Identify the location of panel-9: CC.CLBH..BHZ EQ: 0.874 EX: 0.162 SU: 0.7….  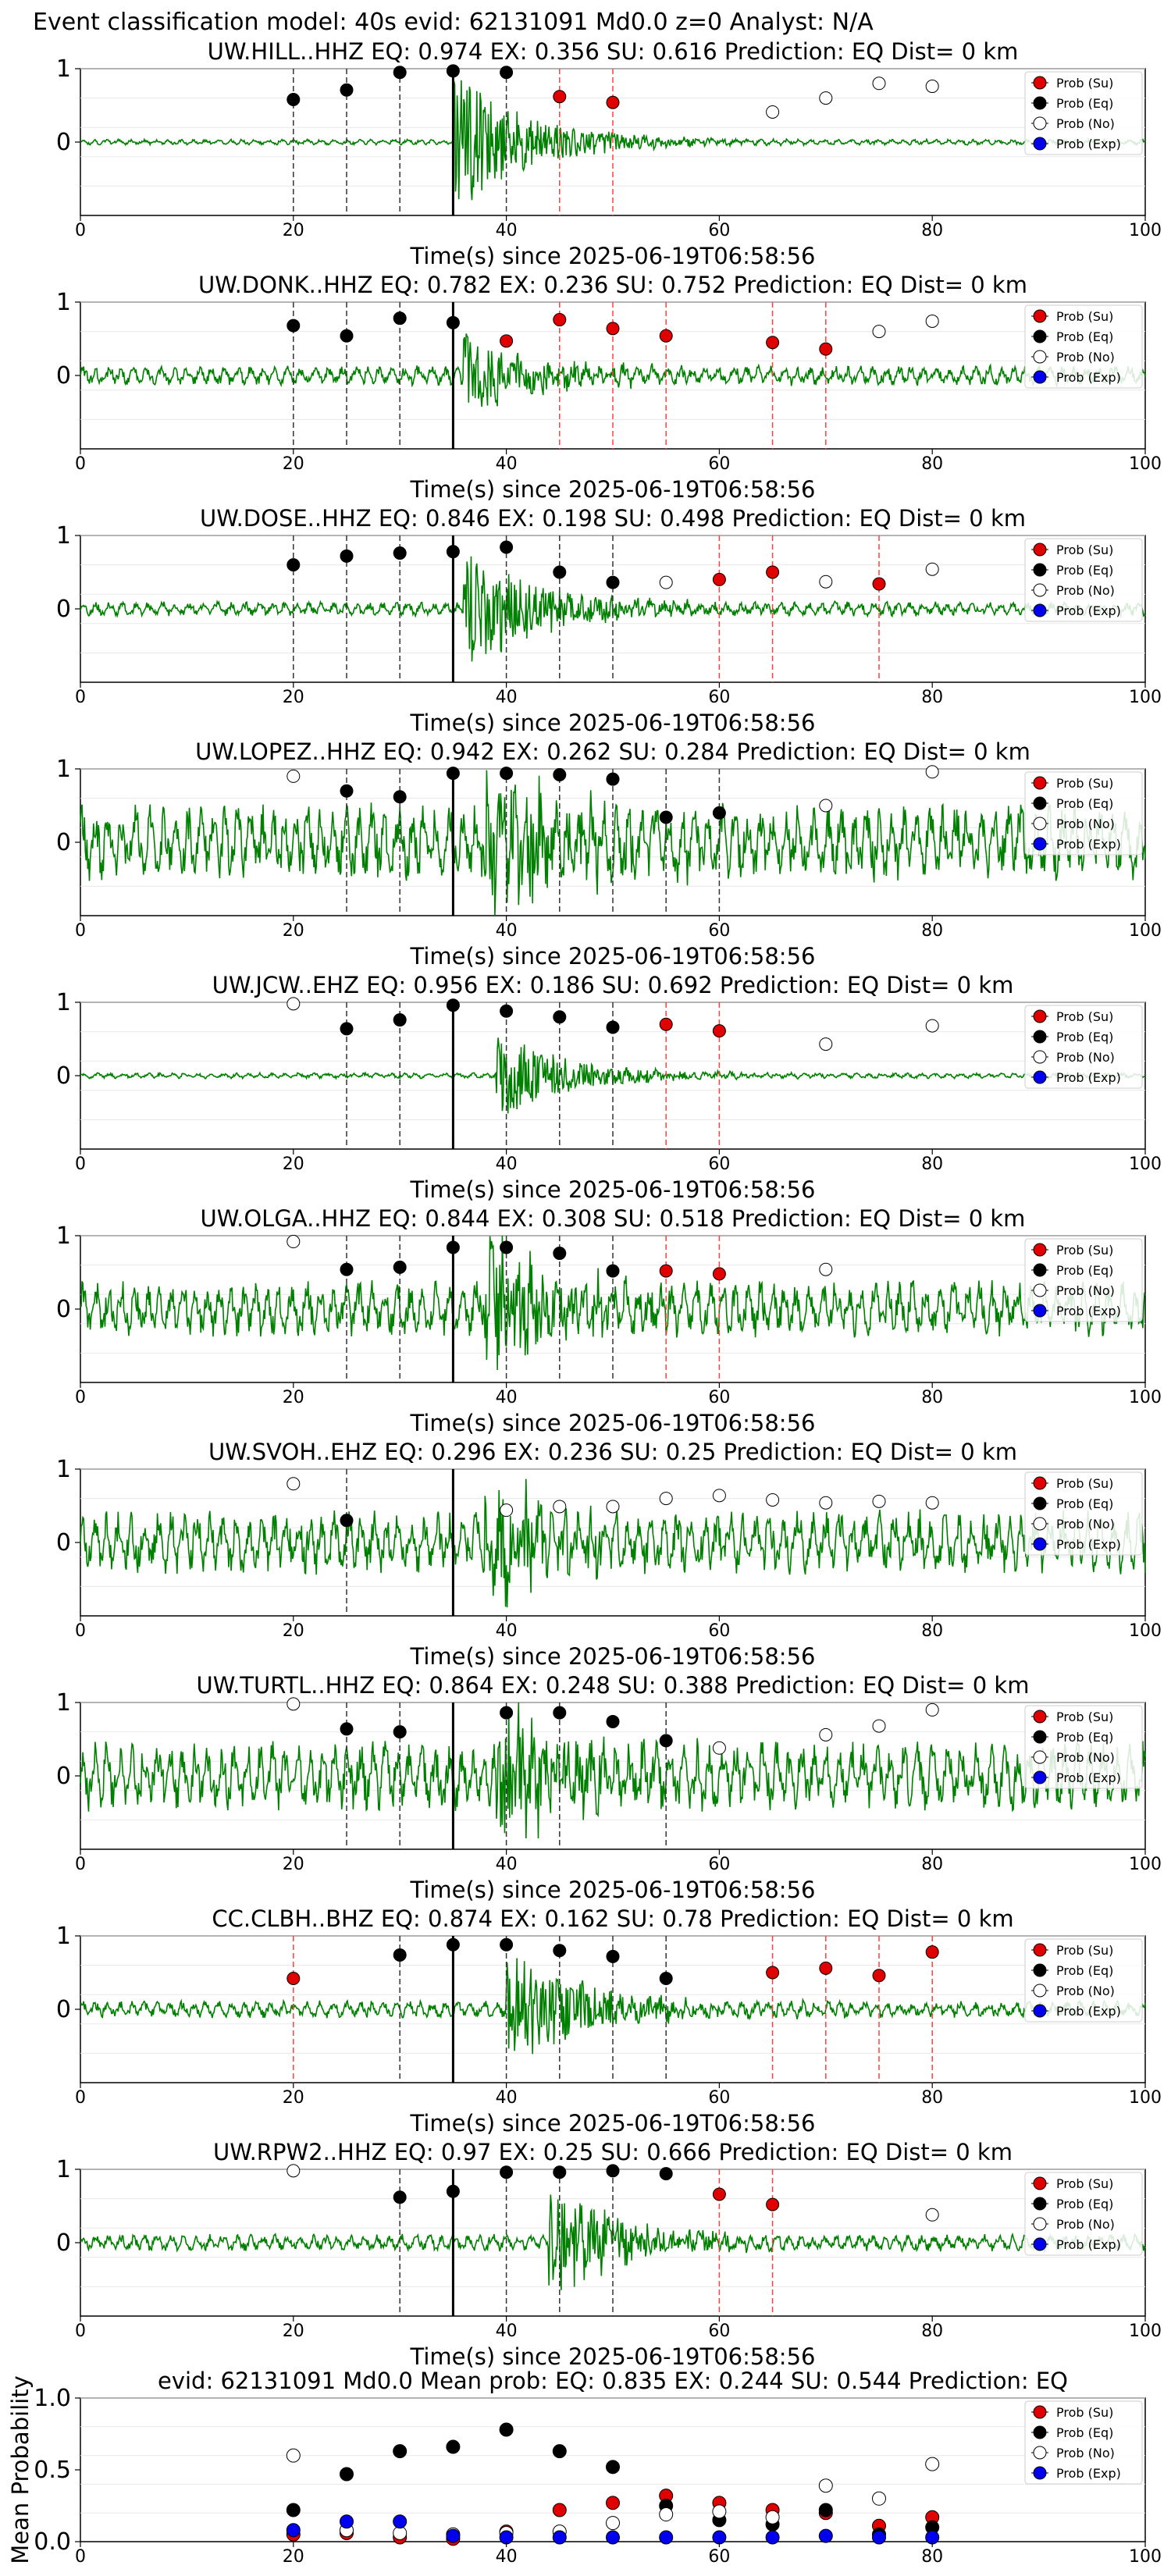
(609, 2021).